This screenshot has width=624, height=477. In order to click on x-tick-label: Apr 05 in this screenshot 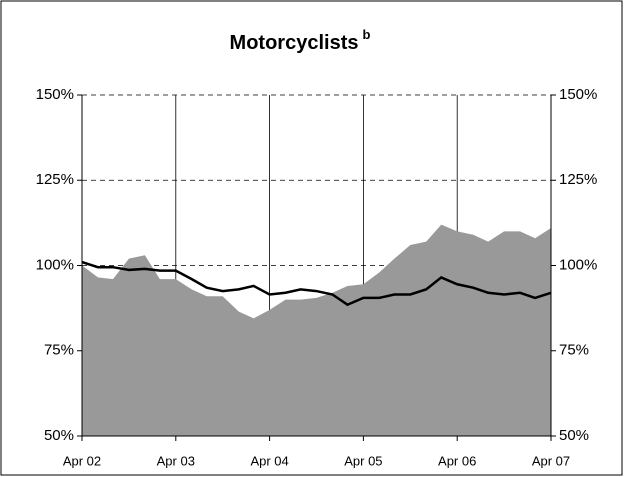, I will do `click(363, 460)`.